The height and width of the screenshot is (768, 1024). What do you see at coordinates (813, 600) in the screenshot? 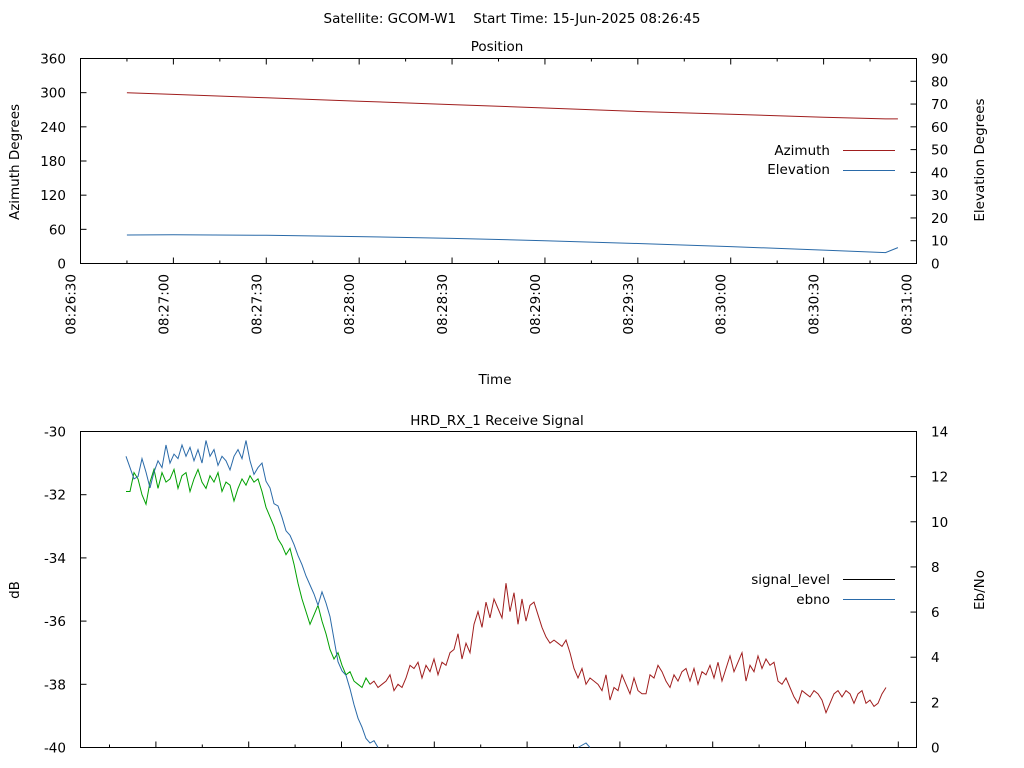
I see `legend-label-ebno: ebno` at bounding box center [813, 600].